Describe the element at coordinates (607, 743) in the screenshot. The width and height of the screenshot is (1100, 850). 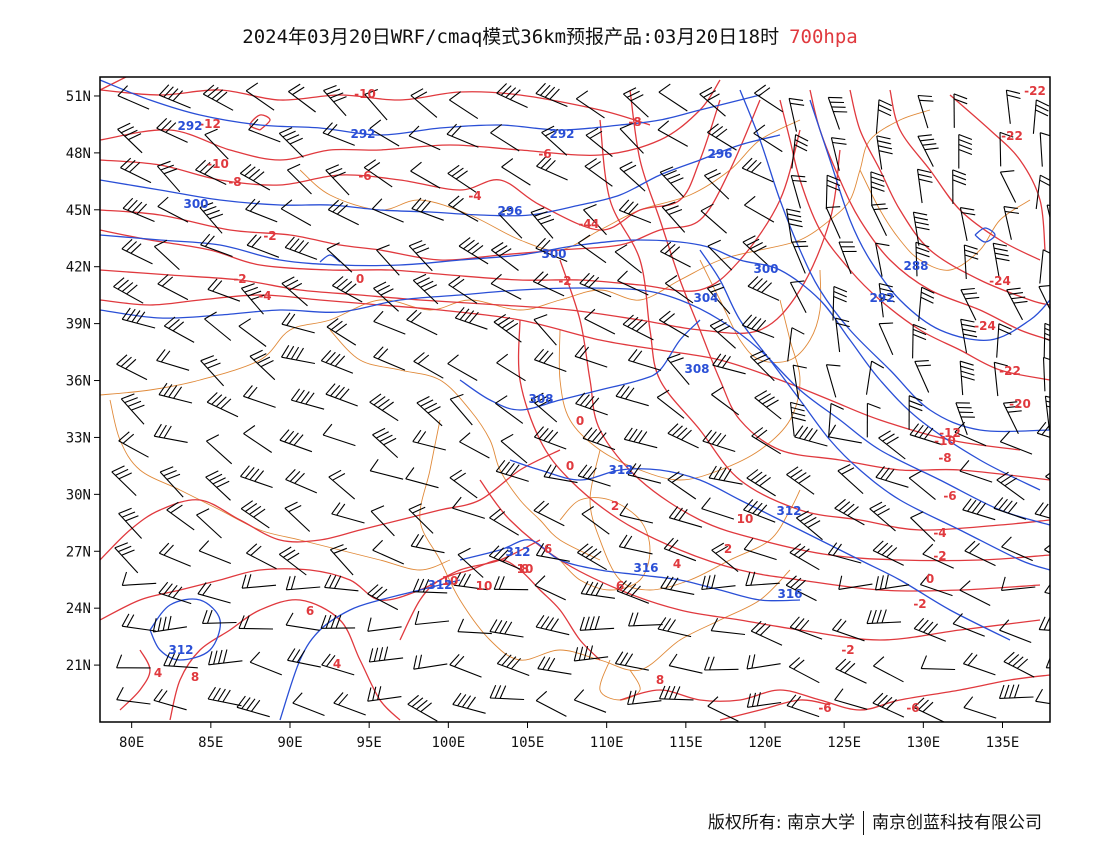
I see `lon-label: 110E` at that location.